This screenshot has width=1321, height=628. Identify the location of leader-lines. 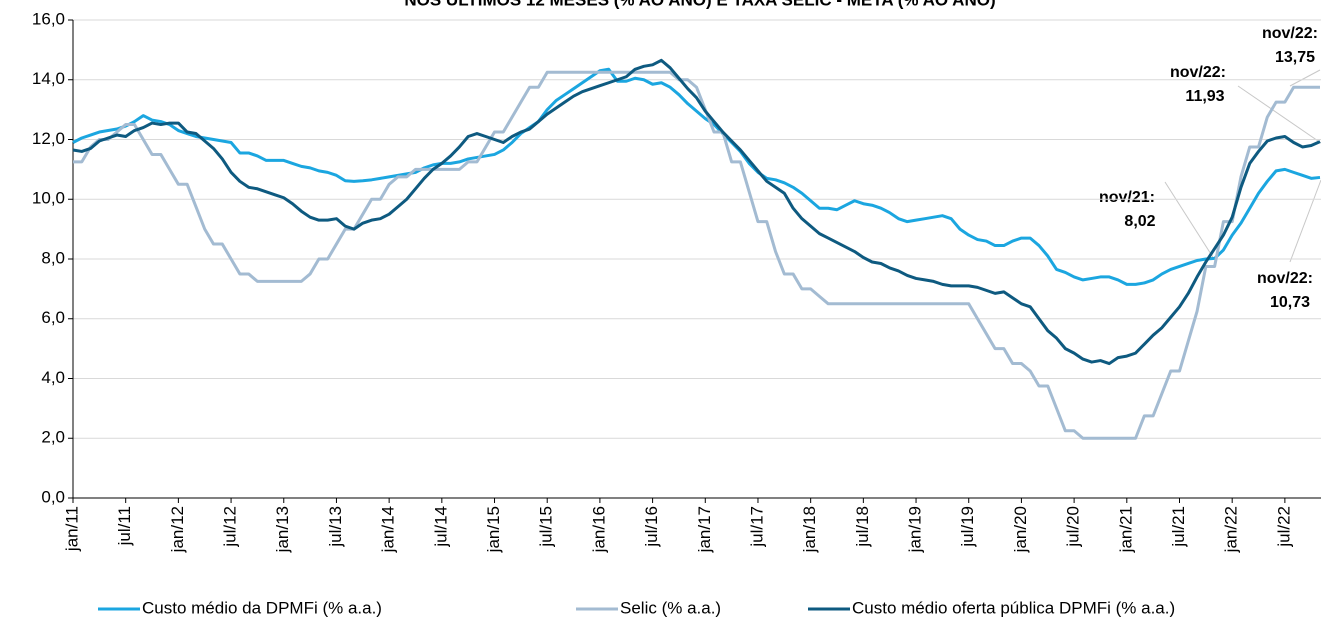
(1242, 166).